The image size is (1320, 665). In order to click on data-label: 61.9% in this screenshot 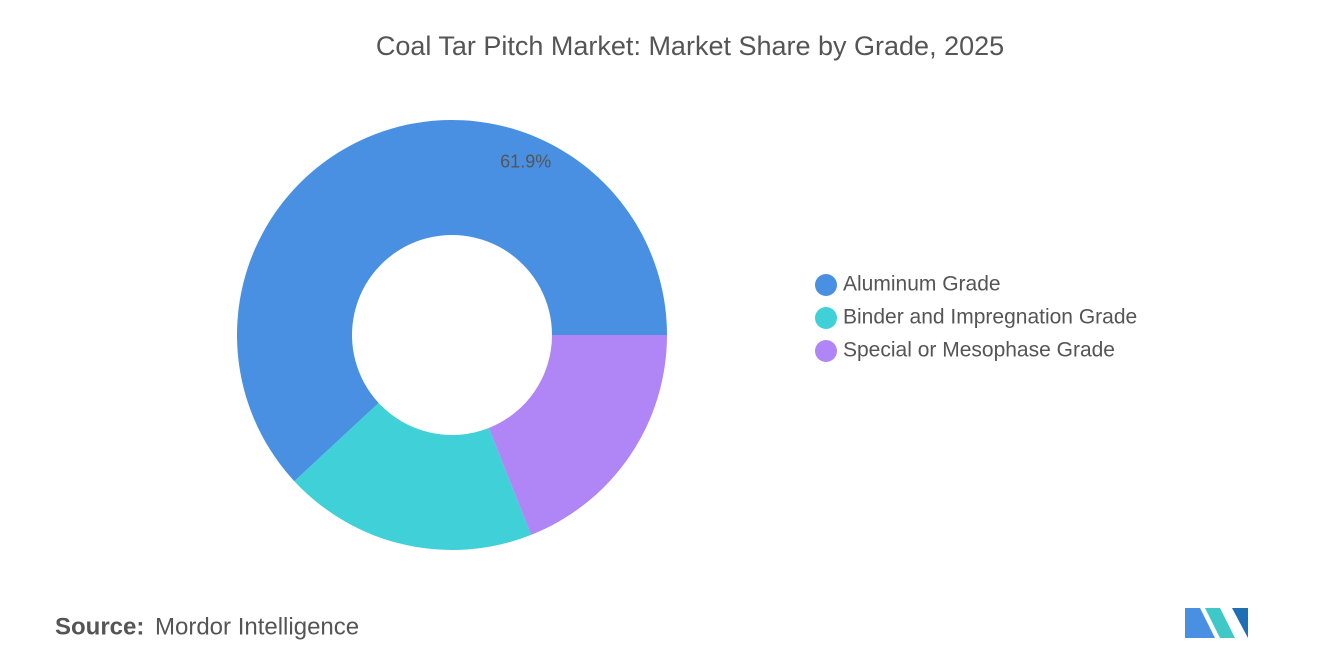, I will do `click(525, 161)`.